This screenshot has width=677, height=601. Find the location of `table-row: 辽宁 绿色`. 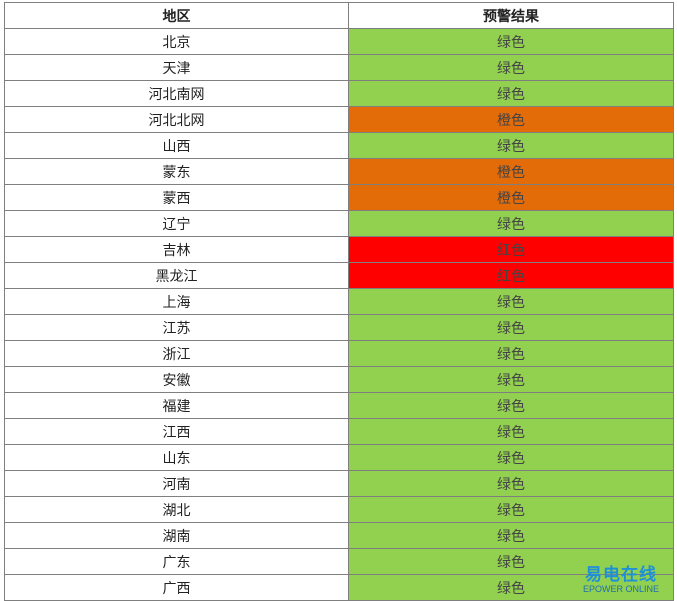

table-row: 辽宁 绿色 is located at coordinates (339, 223).